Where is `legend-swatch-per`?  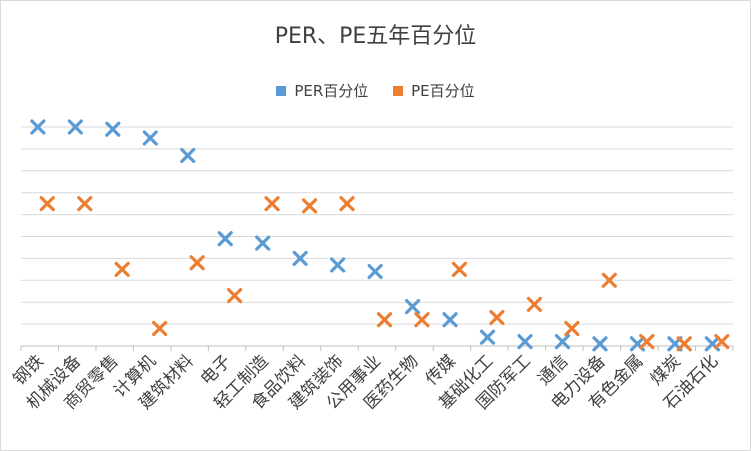
legend-swatch-per is located at coordinates (281, 90).